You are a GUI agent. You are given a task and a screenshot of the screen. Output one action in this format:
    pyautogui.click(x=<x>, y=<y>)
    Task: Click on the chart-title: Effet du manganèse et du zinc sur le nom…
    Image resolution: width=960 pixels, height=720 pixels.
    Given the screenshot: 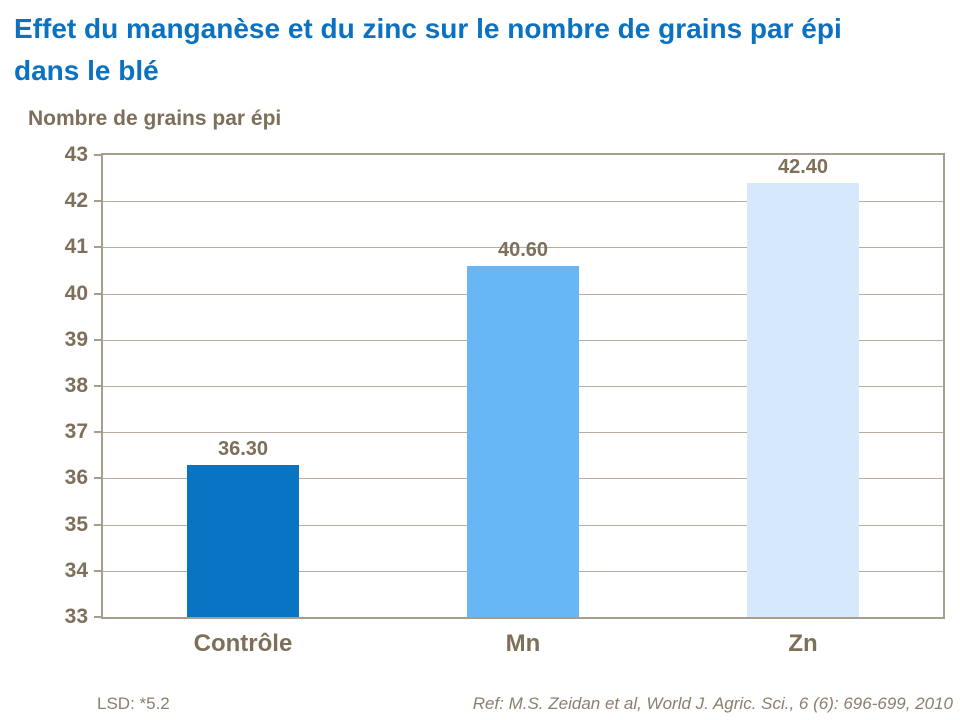 What is the action you would take?
    pyautogui.click(x=428, y=49)
    